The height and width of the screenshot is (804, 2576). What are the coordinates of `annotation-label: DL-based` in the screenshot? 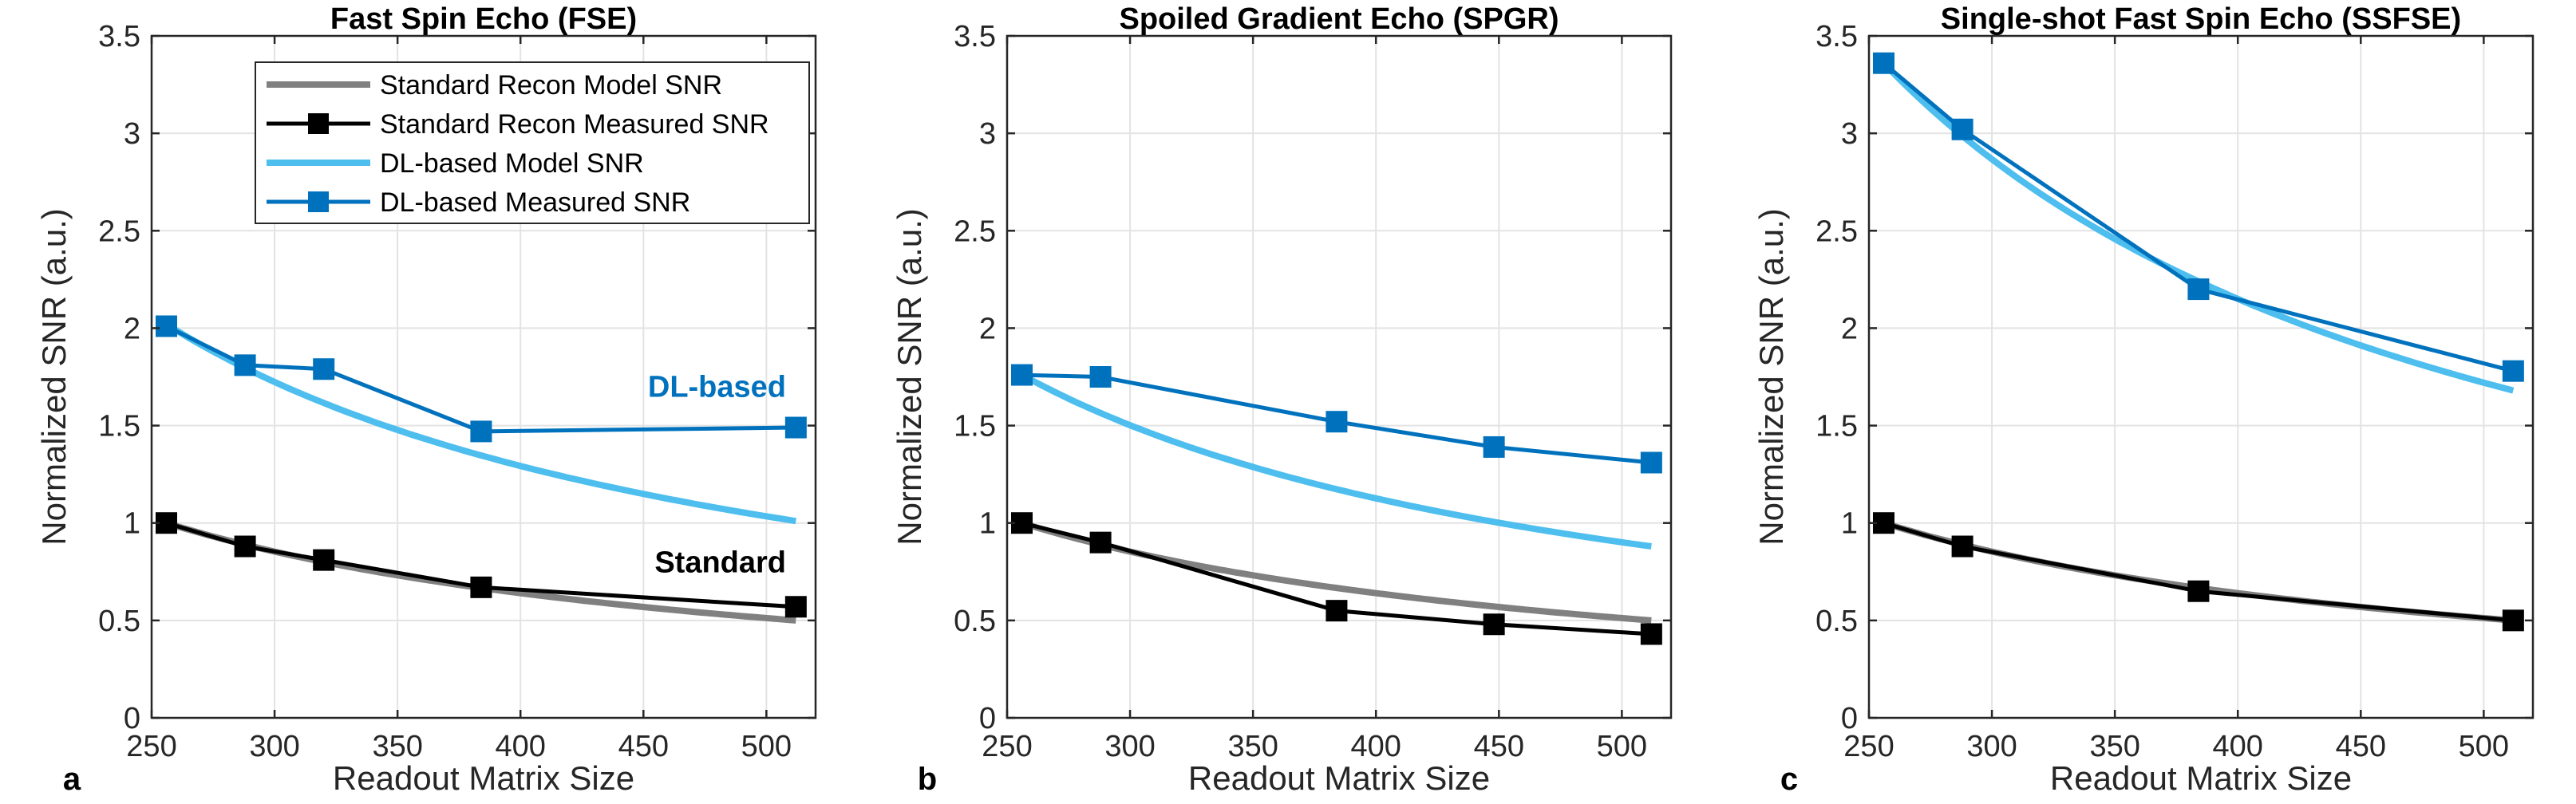 It's located at (717, 388).